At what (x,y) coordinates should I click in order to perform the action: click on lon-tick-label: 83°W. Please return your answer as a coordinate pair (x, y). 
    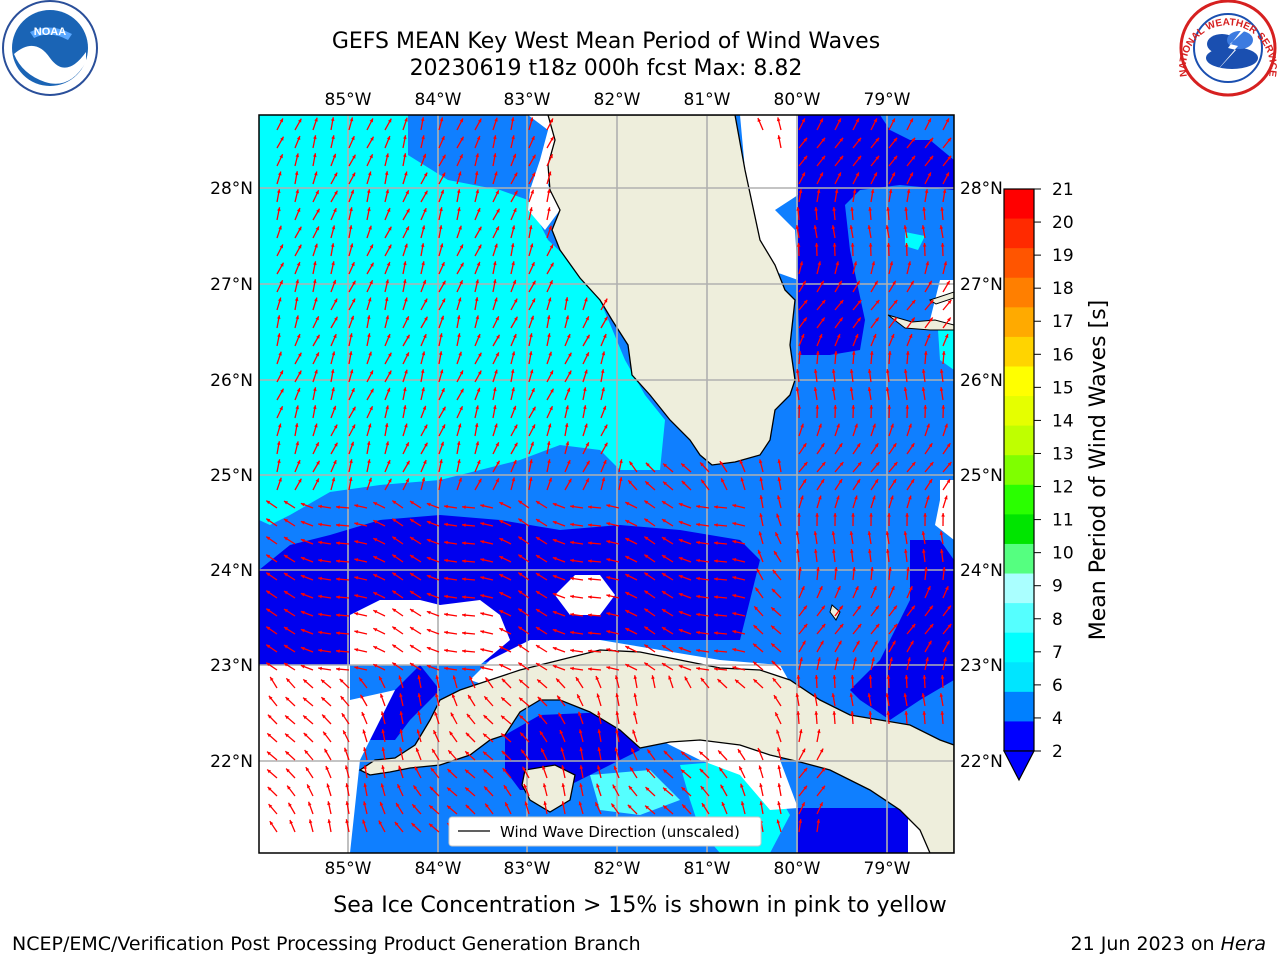
    Looking at the image, I should click on (527, 100).